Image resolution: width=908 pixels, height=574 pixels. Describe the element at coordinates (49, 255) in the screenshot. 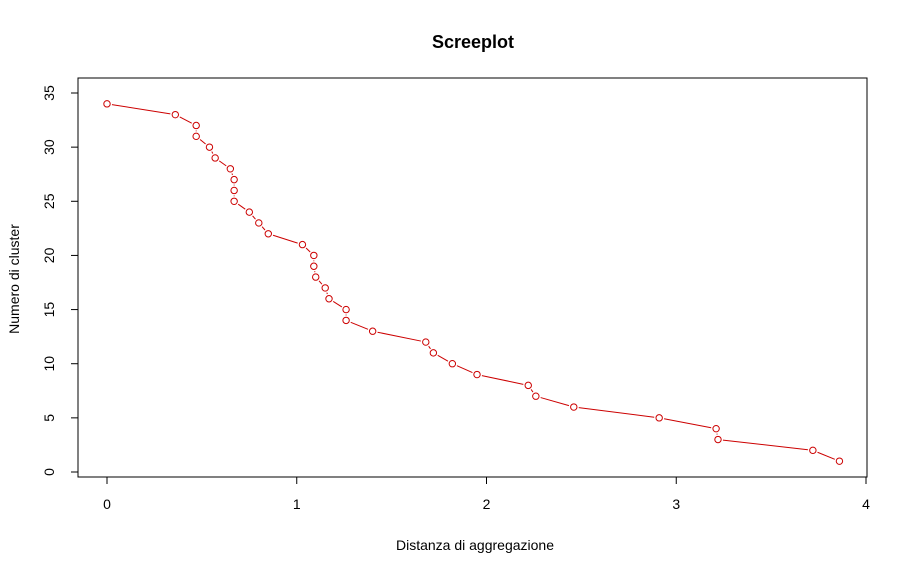

I see `y-tick-label: 20` at that location.